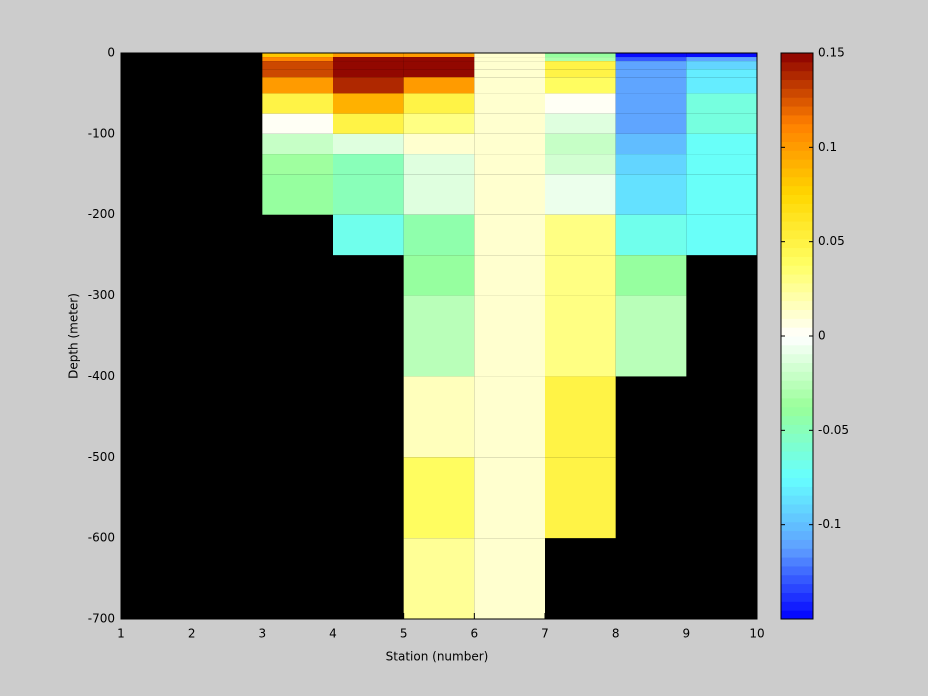 This screenshot has height=696, width=928. Describe the element at coordinates (687, 634) in the screenshot. I see `x-tick-label: 9` at that location.